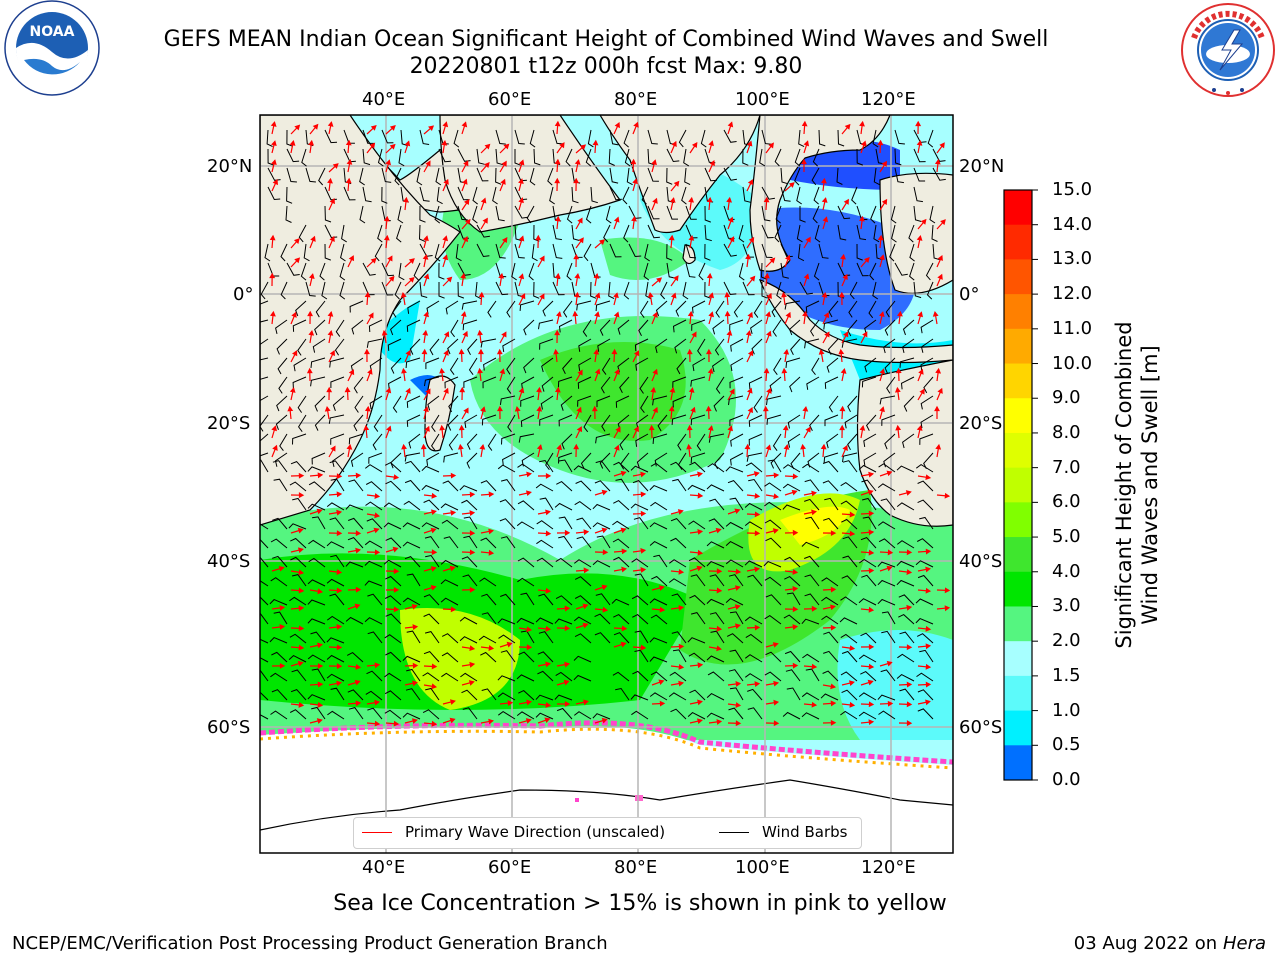  What do you see at coordinates (1020, 485) in the screenshot?
I see `colorbar` at bounding box center [1020, 485].